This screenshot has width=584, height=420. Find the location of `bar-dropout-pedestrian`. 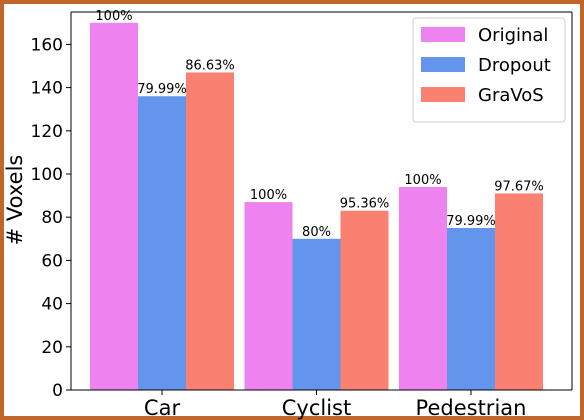

bar-dropout-pedestrian is located at coordinates (471, 309).